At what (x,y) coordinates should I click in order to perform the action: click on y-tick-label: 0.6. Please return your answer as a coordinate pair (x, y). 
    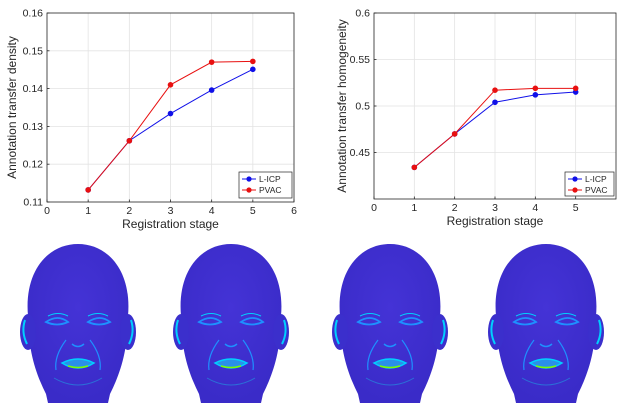
    Looking at the image, I should click on (362, 14).